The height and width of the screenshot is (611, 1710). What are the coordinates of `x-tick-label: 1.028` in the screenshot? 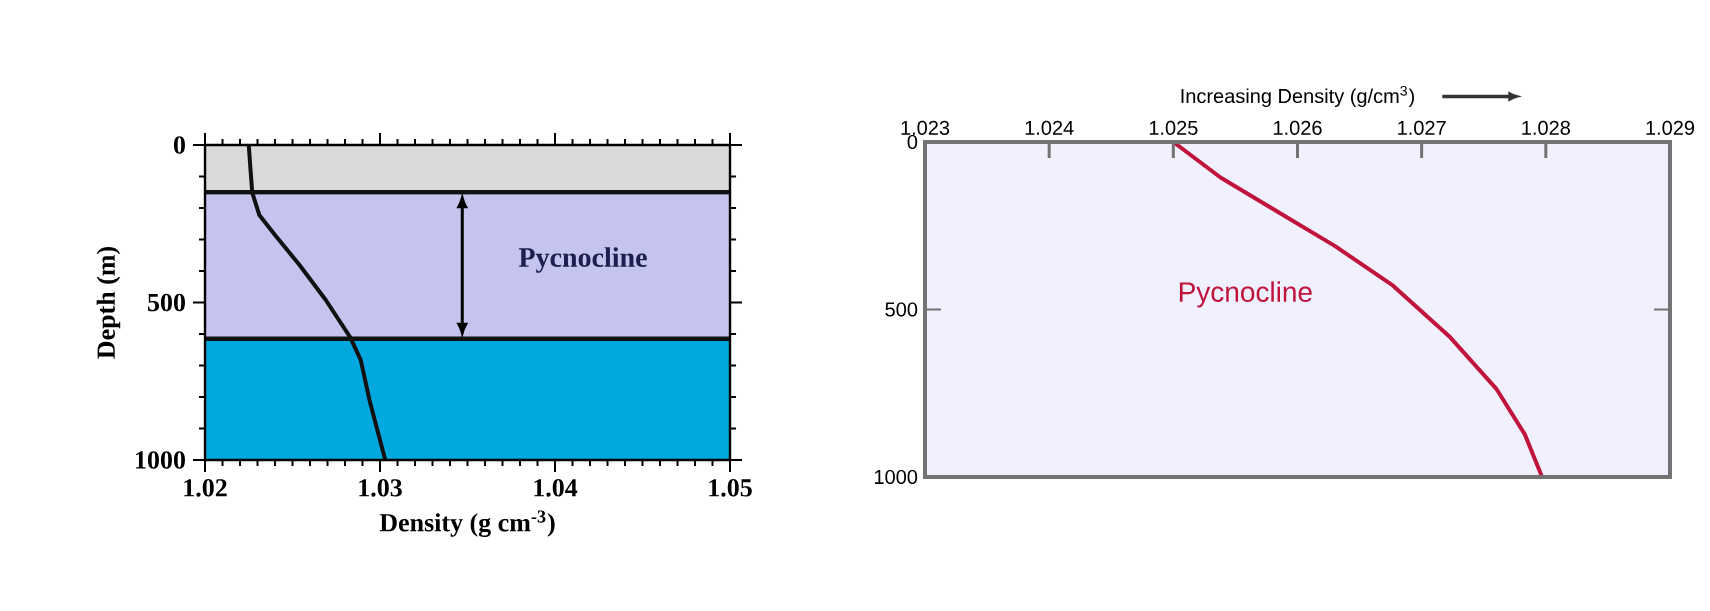 It's located at (1546, 127).